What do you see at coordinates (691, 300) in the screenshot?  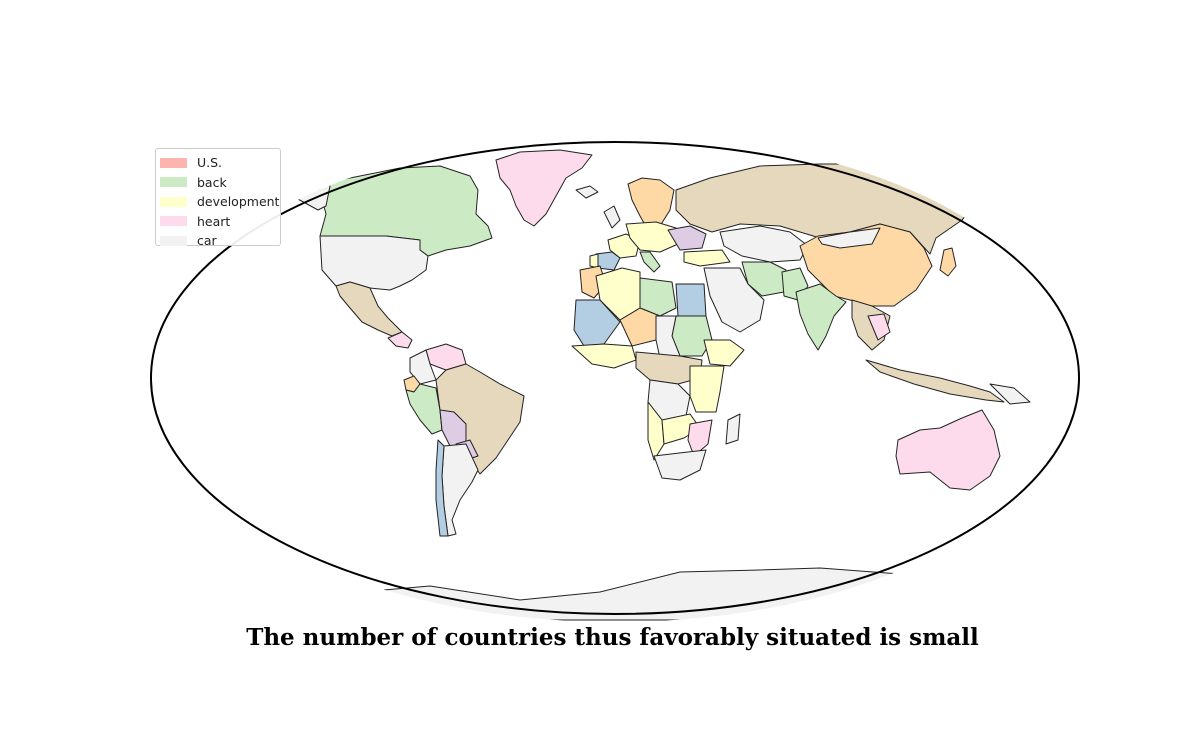 I see `country-egypt` at bounding box center [691, 300].